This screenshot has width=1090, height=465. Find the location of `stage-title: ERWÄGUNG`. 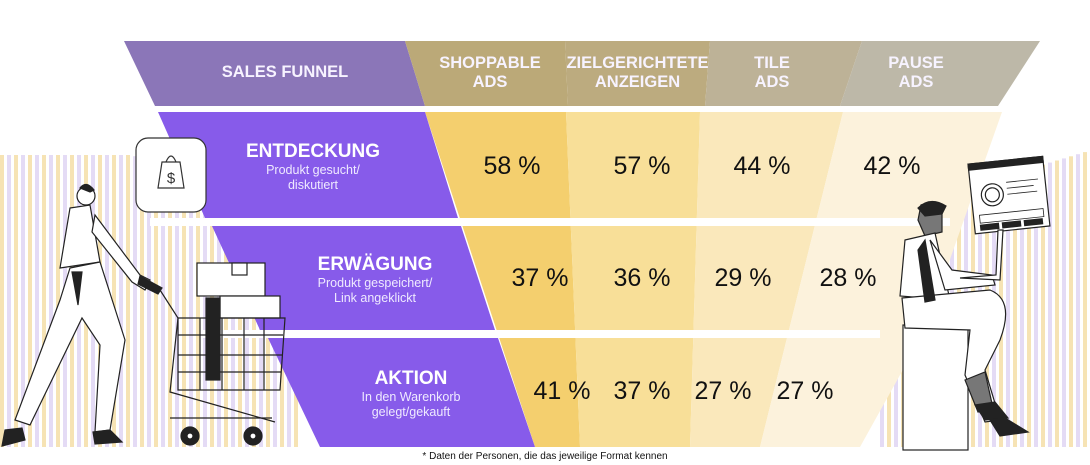

stage-title: ERWÄGUNG is located at coordinates (375, 264).